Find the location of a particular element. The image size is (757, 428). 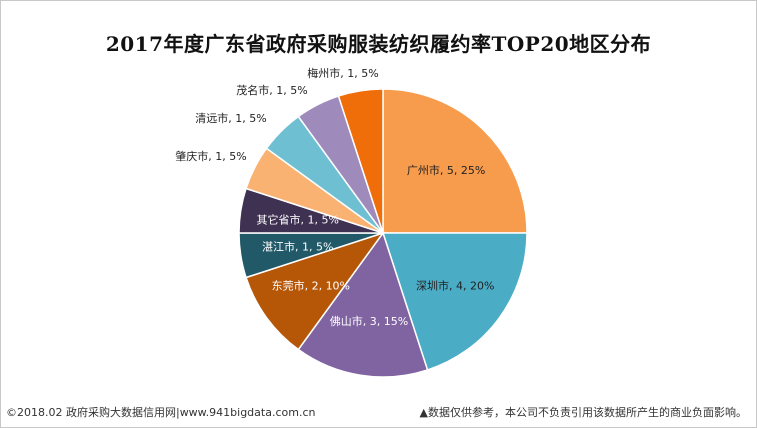

footer-disclaimer: ▲数据仅供参考，本公司不负责引用该数据所产生的商业负面影响。 is located at coordinates (583, 412).